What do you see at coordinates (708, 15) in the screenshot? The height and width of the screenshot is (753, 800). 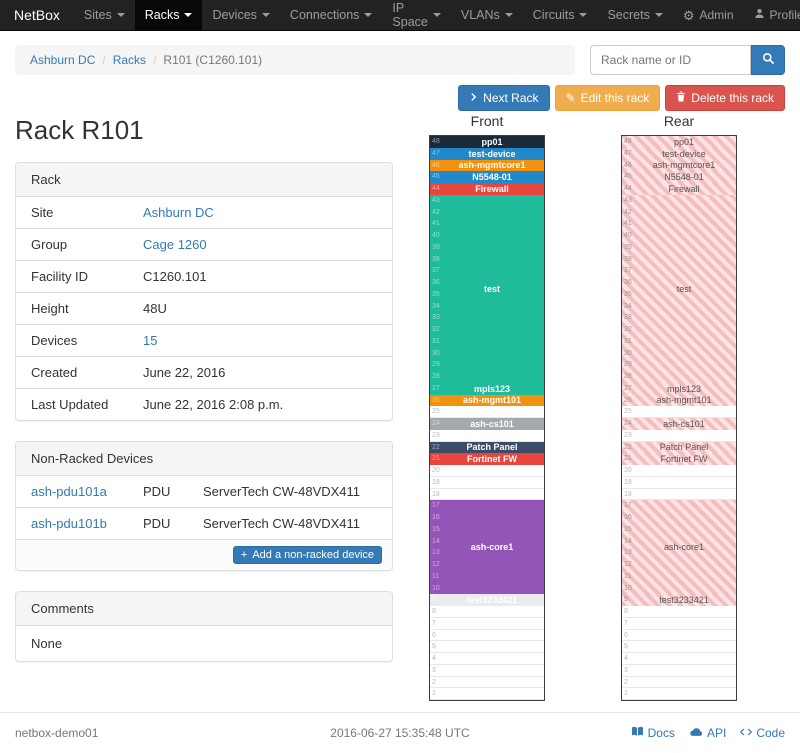 I see `admin-link: ⚙ Admin` at bounding box center [708, 15].